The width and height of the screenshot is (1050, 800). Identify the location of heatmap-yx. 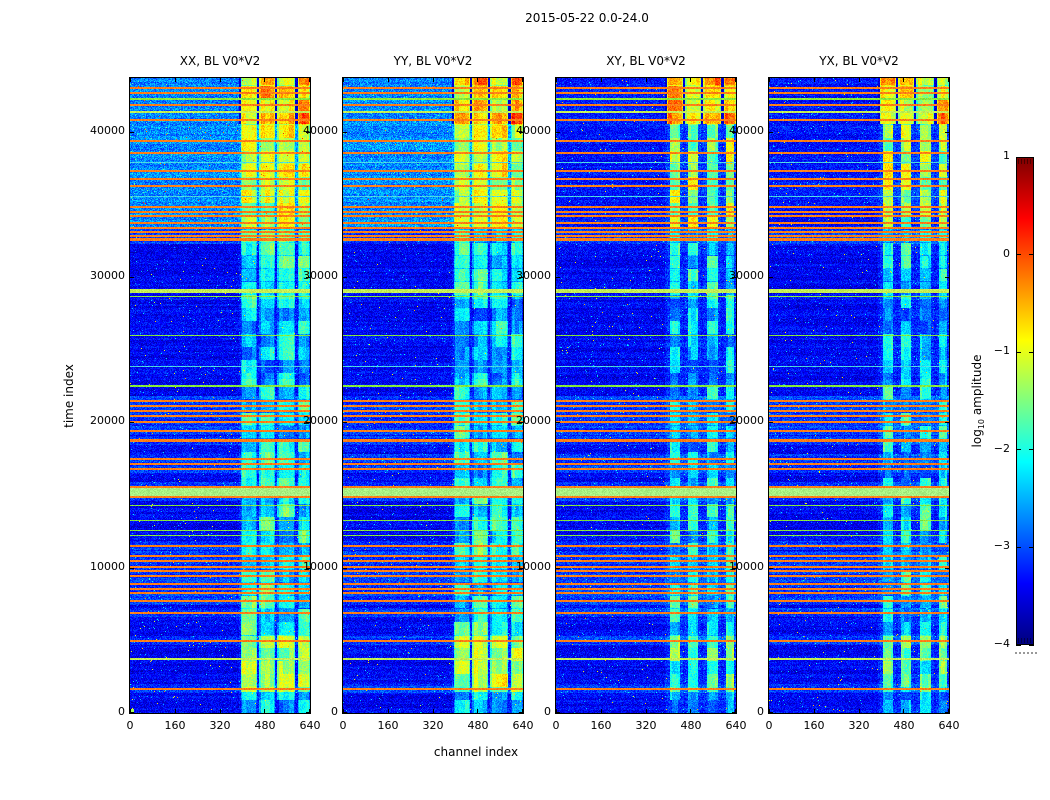
(859, 395).